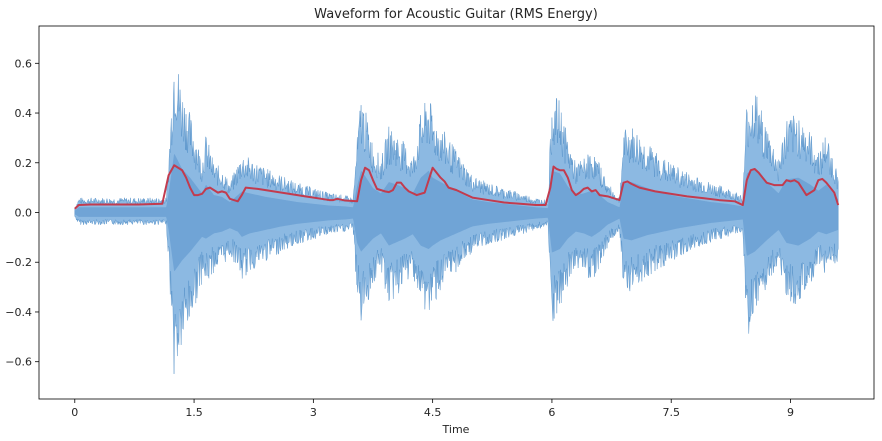  Describe the element at coordinates (671, 412) in the screenshot. I see `x-tick-label: 7.5` at that location.